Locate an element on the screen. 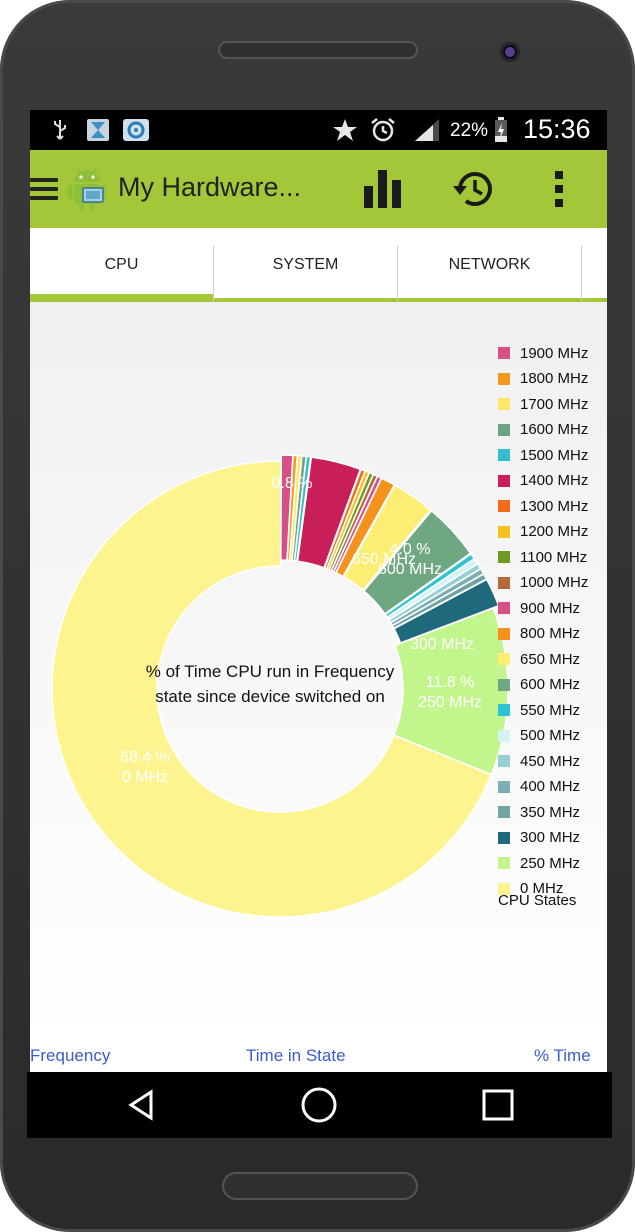  download-app-icon is located at coordinates (98, 130).